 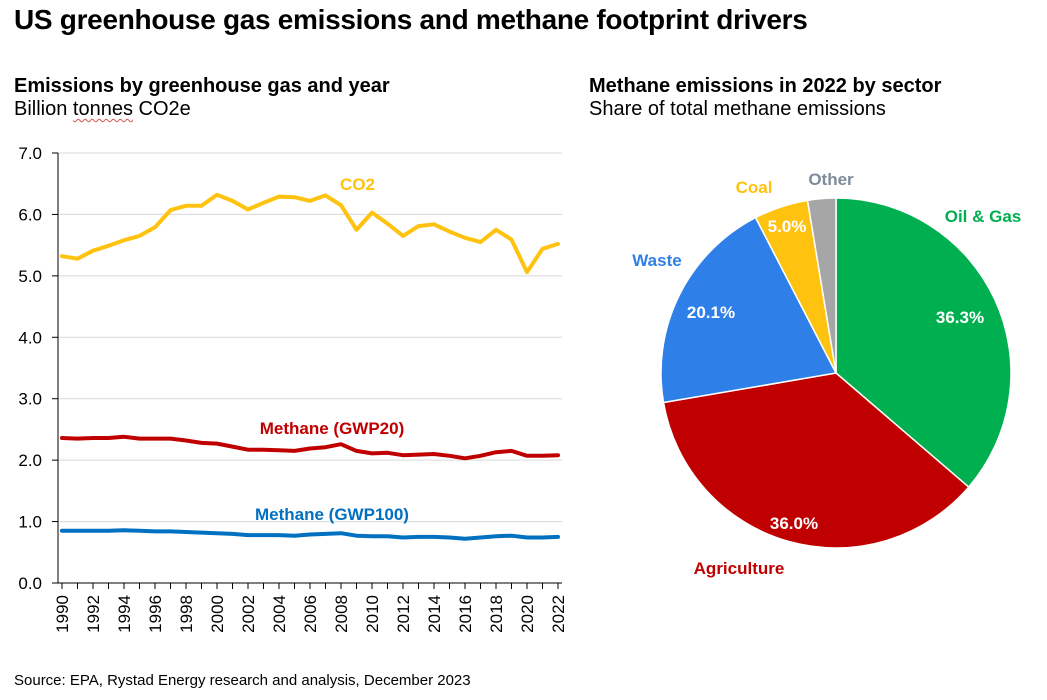 What do you see at coordinates (983, 216) in the screenshot?
I see `slice-name-label: Oil & Gas` at bounding box center [983, 216].